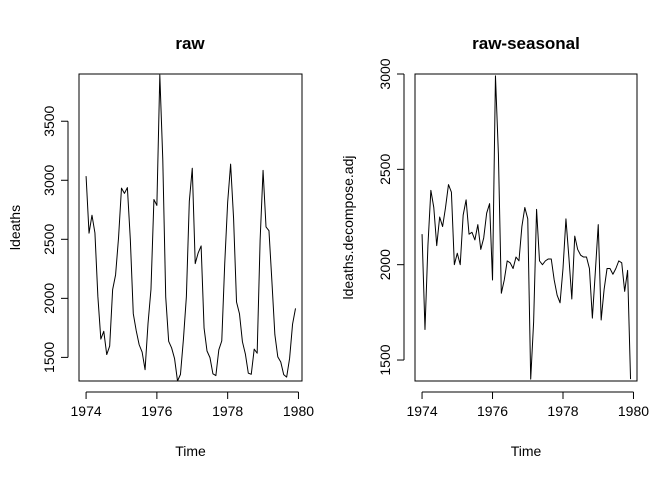  Describe the element at coordinates (526, 43) in the screenshot. I see `chart-title: raw-seasonal` at that location.